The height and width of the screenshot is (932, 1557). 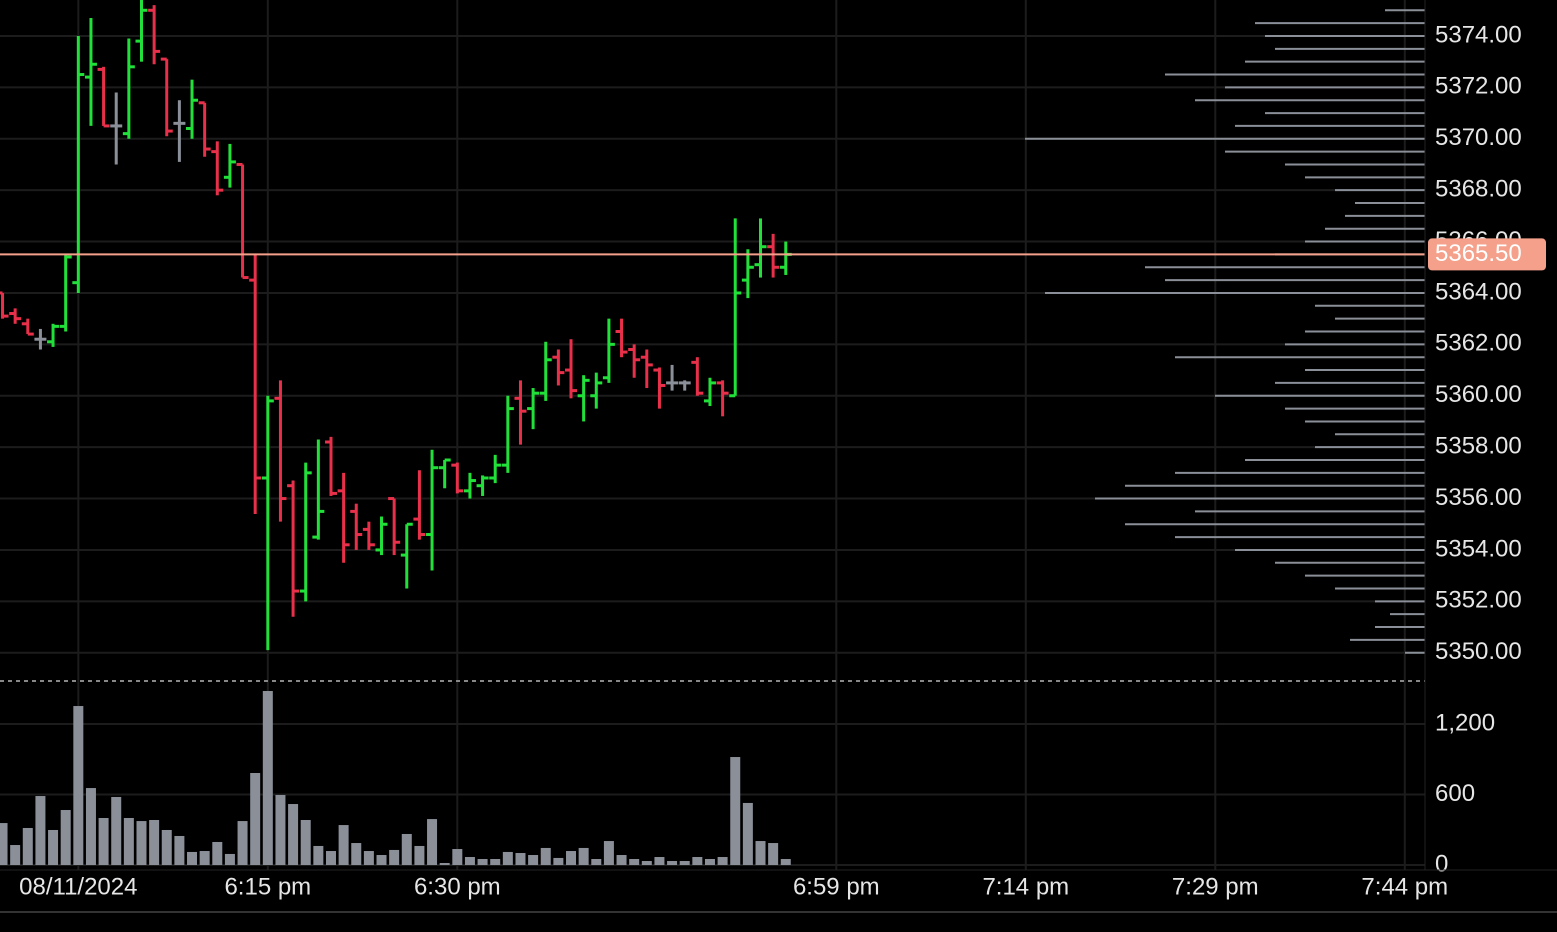 What do you see at coordinates (1478, 253) in the screenshot?
I see `last-price-label: 5365.50` at bounding box center [1478, 253].